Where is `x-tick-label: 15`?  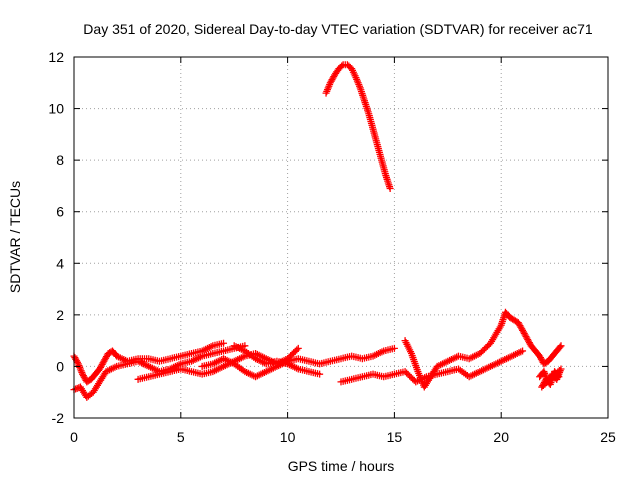
x-tick-label: 15 is located at coordinates (395, 437).